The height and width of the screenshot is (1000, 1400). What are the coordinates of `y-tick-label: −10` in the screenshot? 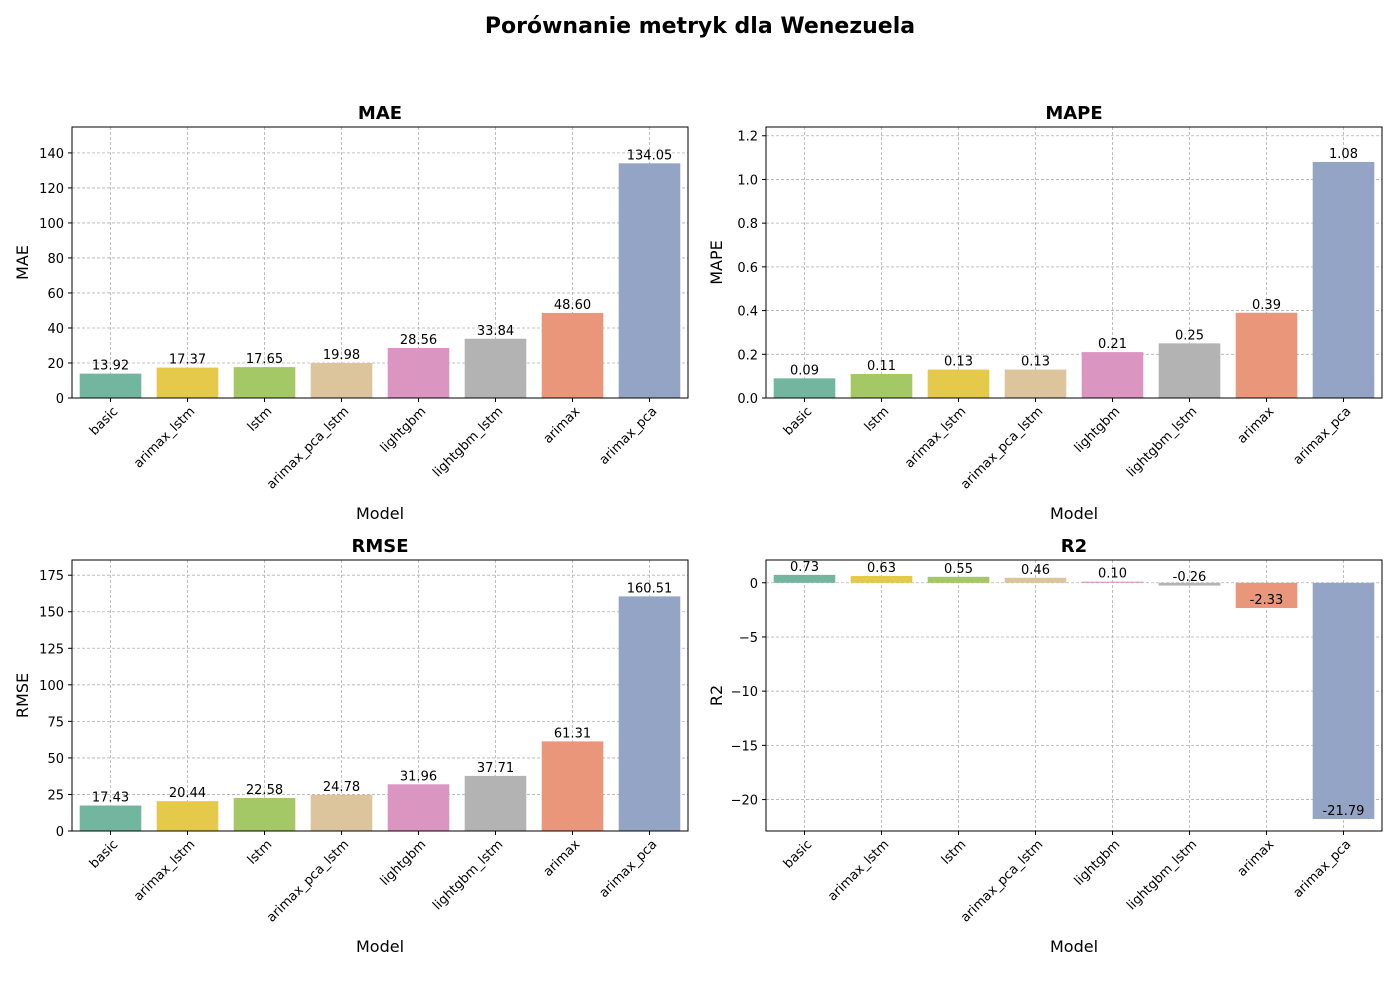 It's located at (744, 692).